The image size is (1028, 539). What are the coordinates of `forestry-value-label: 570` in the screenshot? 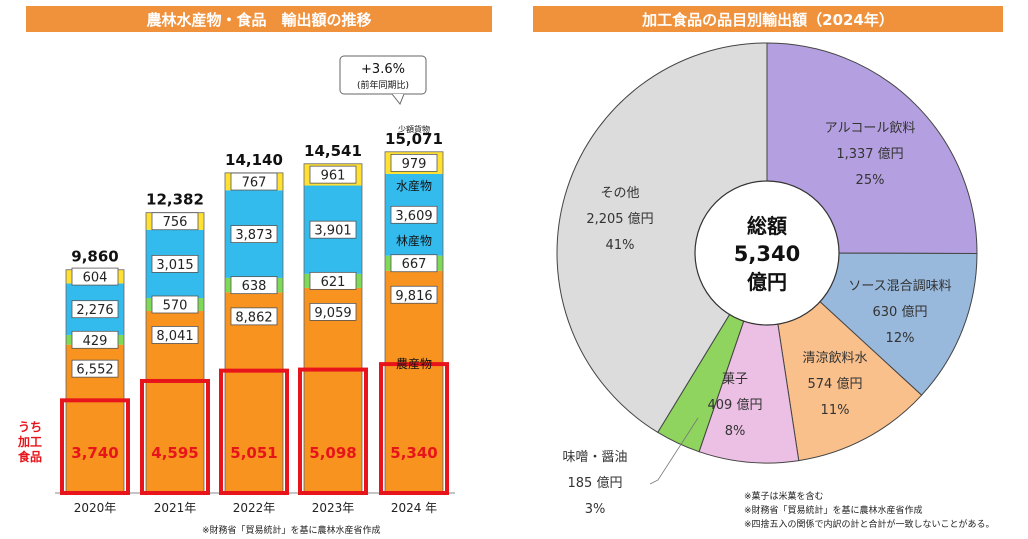 It's located at (175, 305).